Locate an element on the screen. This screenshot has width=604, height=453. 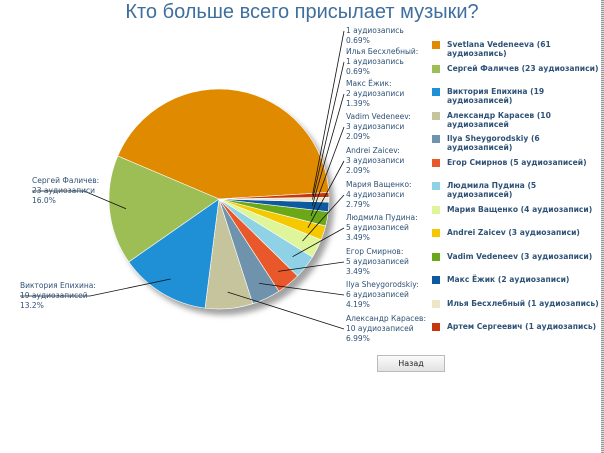
legend-label: Мария Ващенко (4 аудиозаписи) is located at coordinates (520, 209).